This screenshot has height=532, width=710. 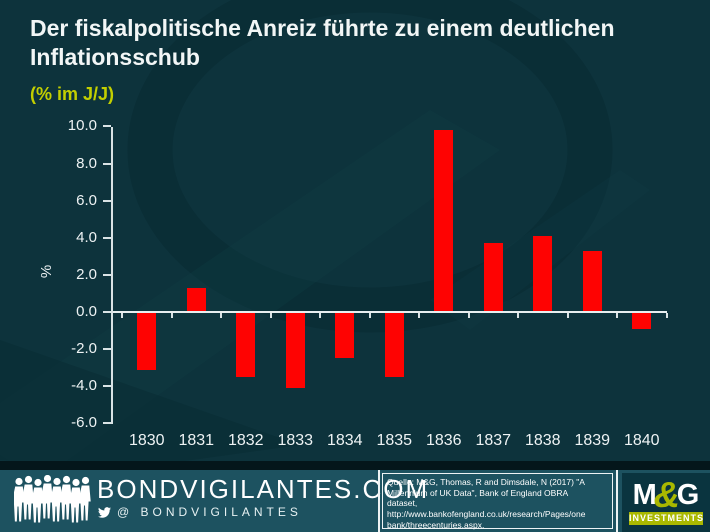 What do you see at coordinates (146, 440) in the screenshot?
I see `x-tick-label: 1830` at bounding box center [146, 440].